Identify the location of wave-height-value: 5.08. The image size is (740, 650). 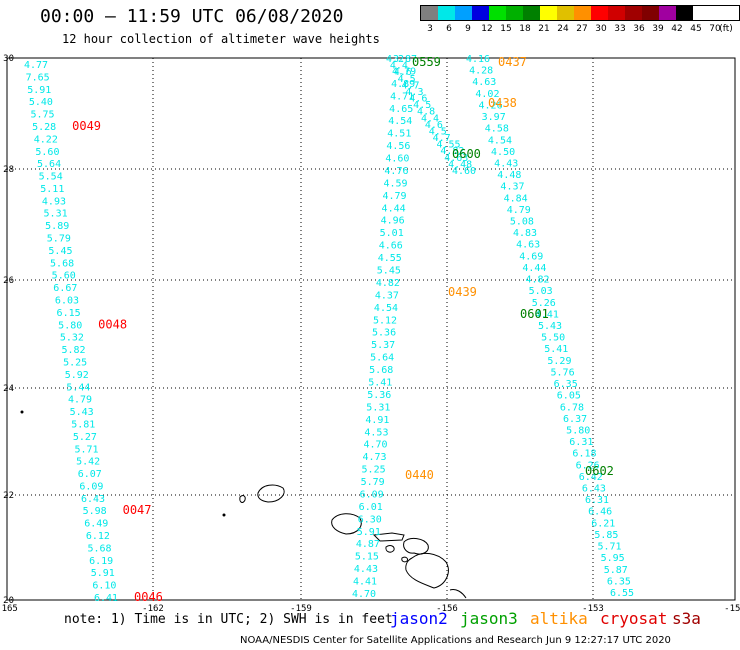
(522, 222).